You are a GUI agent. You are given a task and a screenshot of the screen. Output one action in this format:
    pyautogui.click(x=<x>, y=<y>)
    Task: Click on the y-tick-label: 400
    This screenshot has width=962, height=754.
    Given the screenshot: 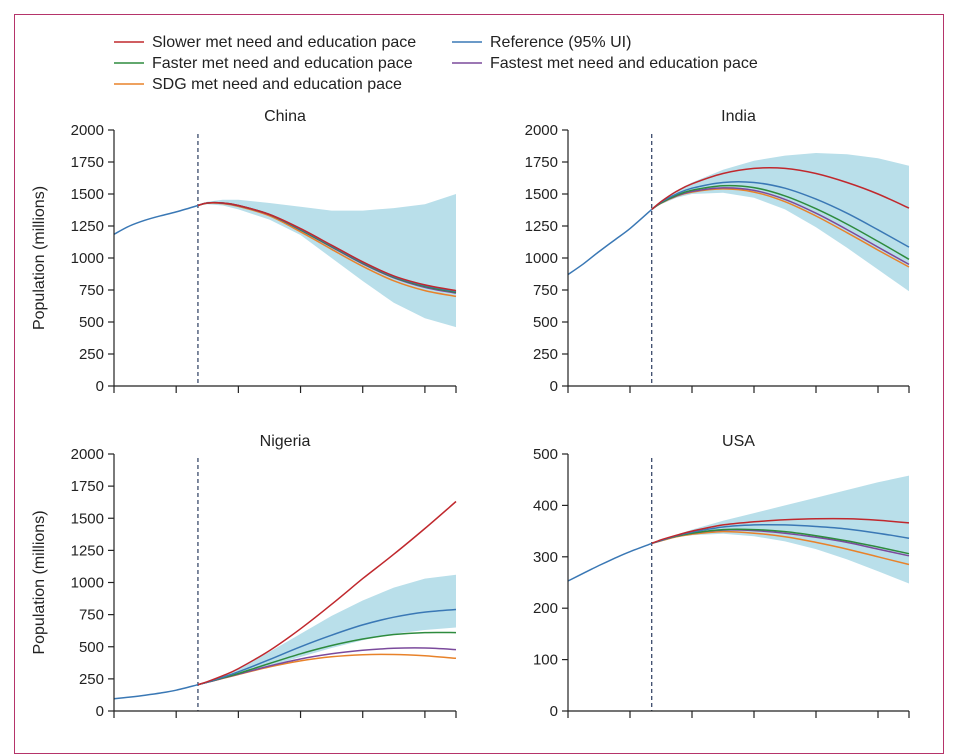 What is the action you would take?
    pyautogui.click(x=545, y=505)
    